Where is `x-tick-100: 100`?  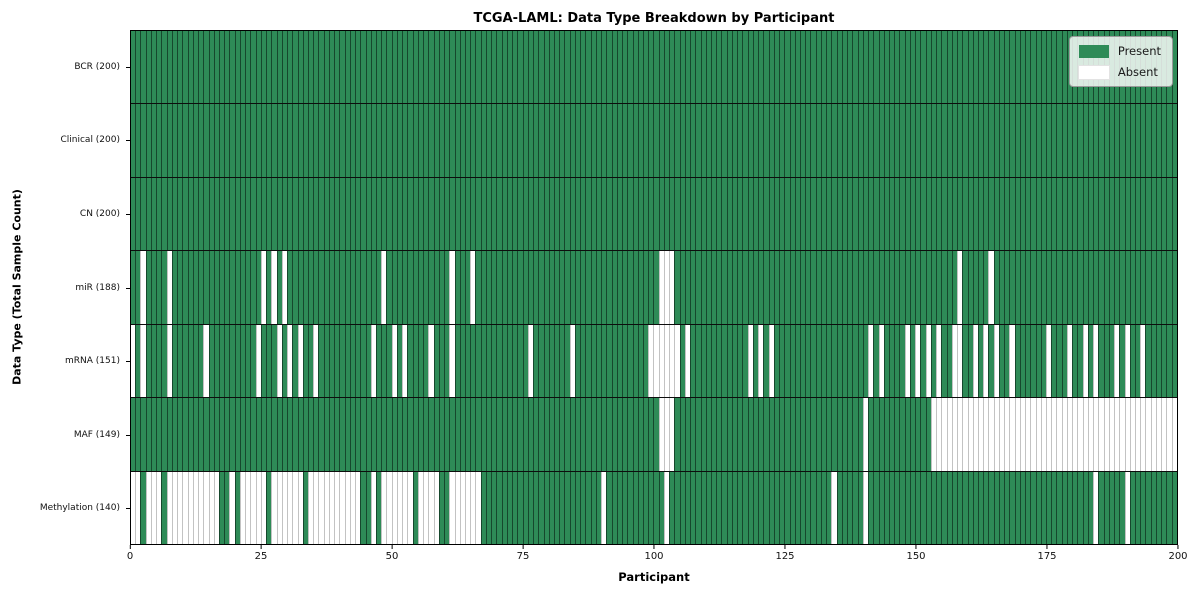
x-tick-100: 100 is located at coordinates (654, 553).